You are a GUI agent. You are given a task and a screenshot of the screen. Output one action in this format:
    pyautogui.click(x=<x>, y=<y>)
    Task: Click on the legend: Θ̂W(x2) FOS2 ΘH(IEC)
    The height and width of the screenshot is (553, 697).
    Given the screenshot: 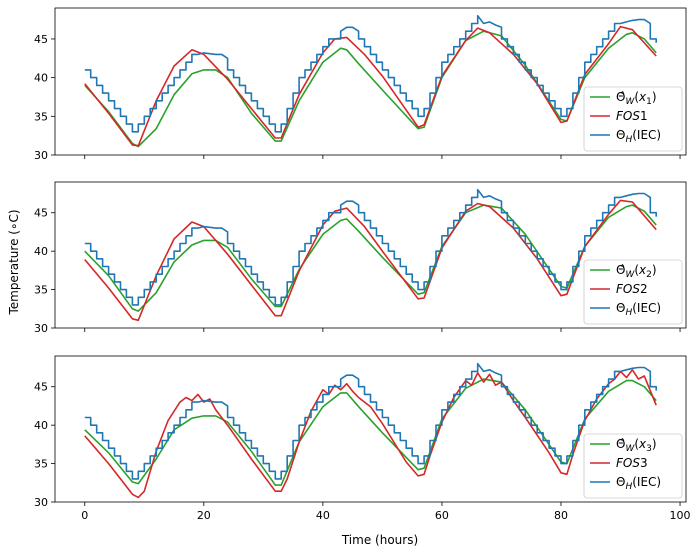 What is the action you would take?
    pyautogui.click(x=633, y=292)
    